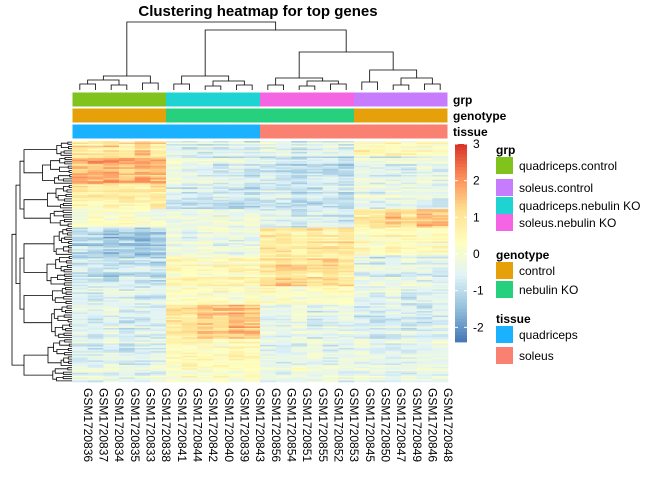  What do you see at coordinates (119, 425) in the screenshot?
I see `column-label: GSM1720834` at bounding box center [119, 425].